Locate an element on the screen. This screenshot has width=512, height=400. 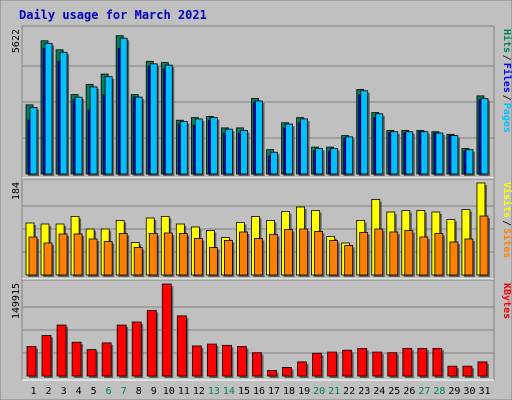
day-22-kbytes is located at coordinates (348, 363).